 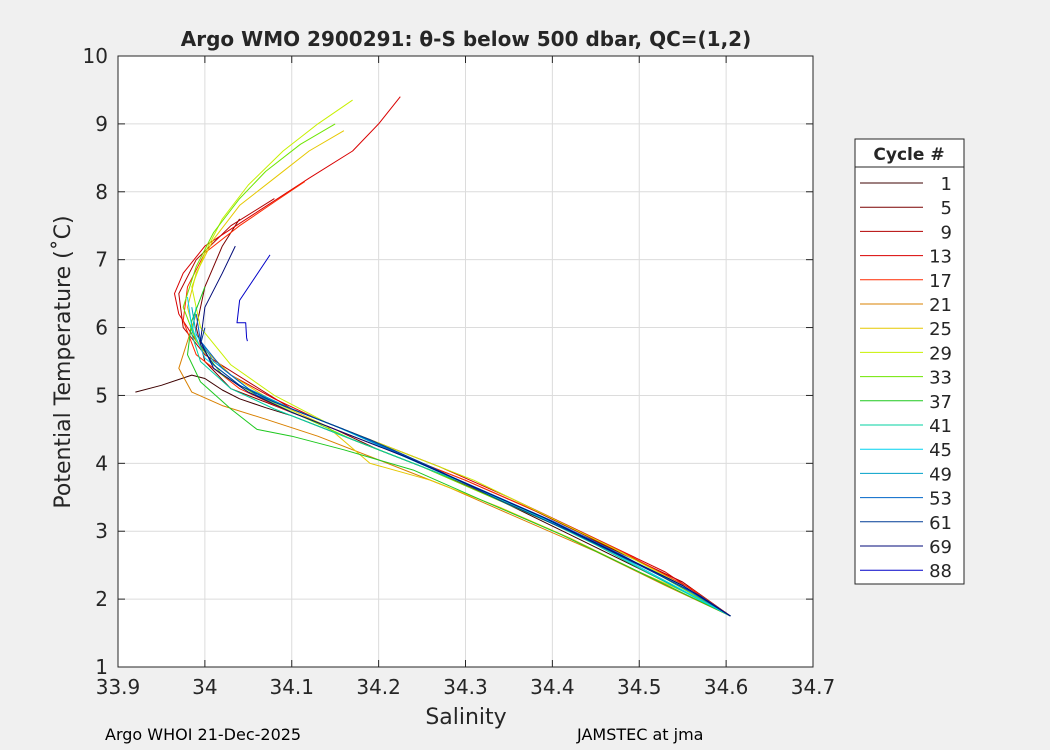 I want to click on y-tick-label: 4, so click(x=101, y=463).